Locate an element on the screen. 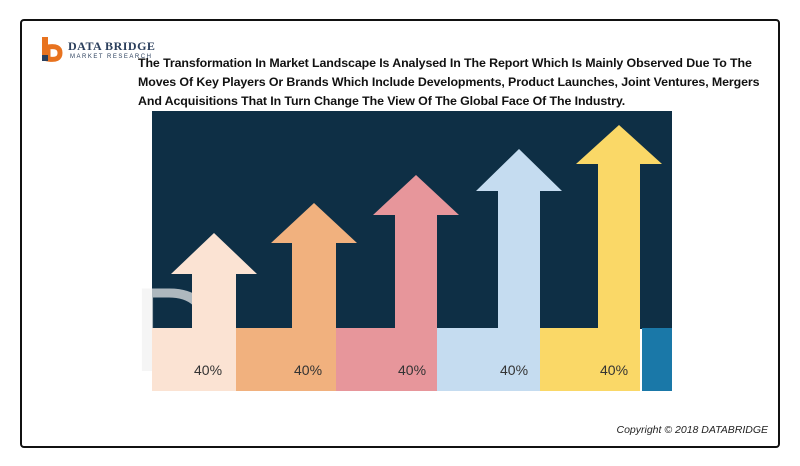  accent-band is located at coordinates (657, 359).